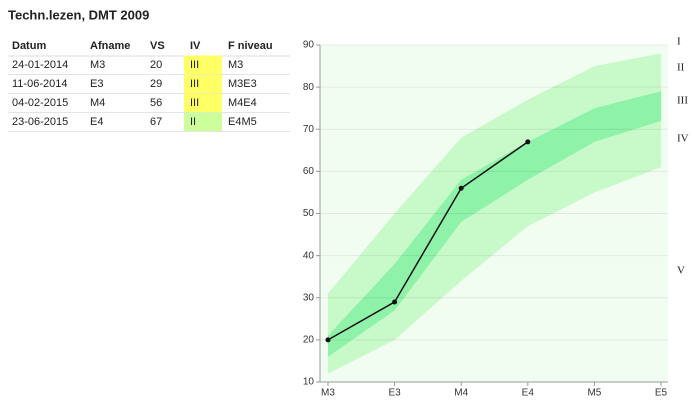 This screenshot has height=406, width=695. What do you see at coordinates (461, 393) in the screenshot?
I see `x-tick-label: M4` at bounding box center [461, 393].